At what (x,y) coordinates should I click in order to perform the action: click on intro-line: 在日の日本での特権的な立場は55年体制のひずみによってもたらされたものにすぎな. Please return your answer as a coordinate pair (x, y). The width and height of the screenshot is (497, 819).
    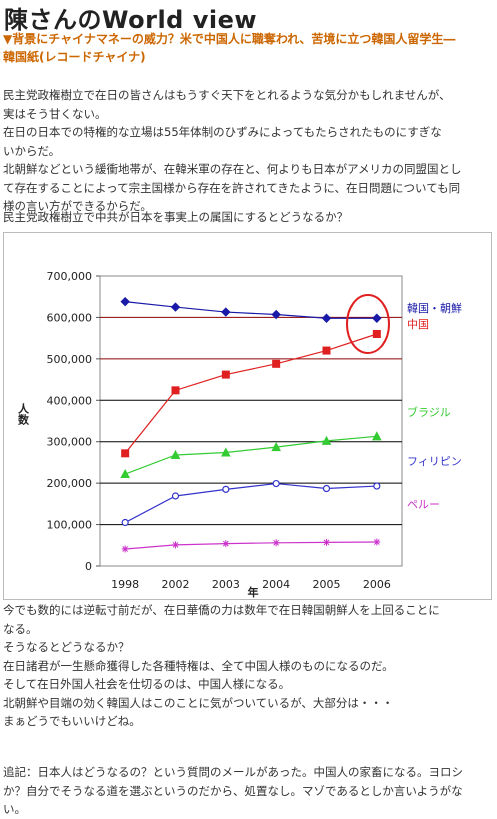
    Looking at the image, I should click on (222, 132).